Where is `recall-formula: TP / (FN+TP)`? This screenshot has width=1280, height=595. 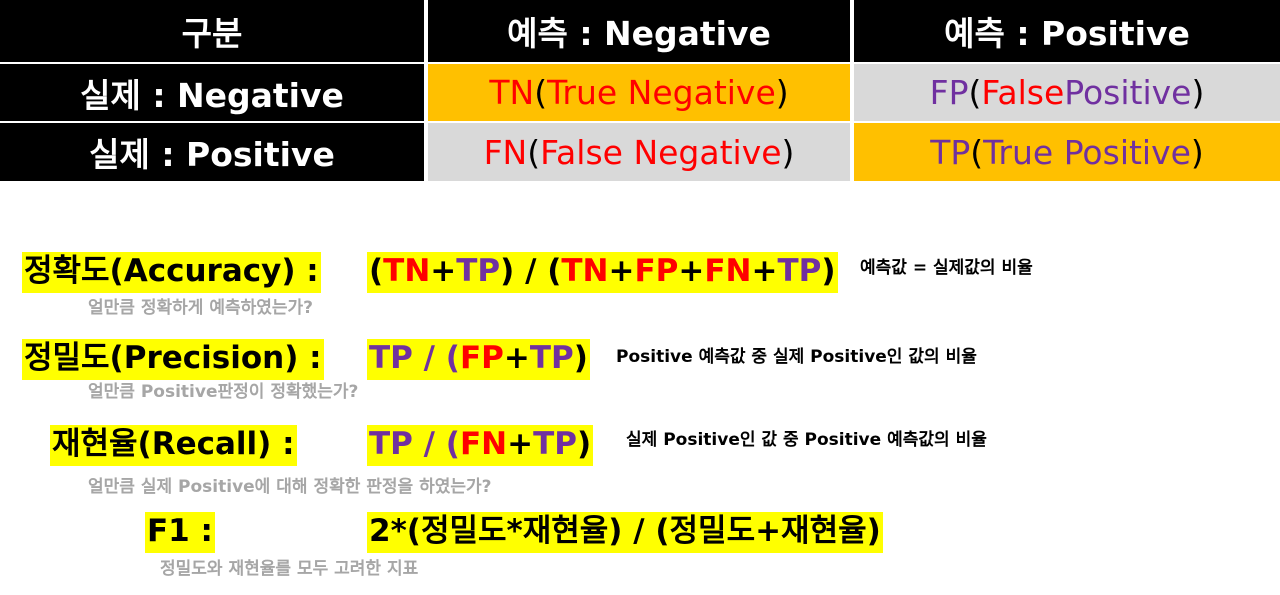 recall-formula: TP / (FN+TP) is located at coordinates (480, 445).